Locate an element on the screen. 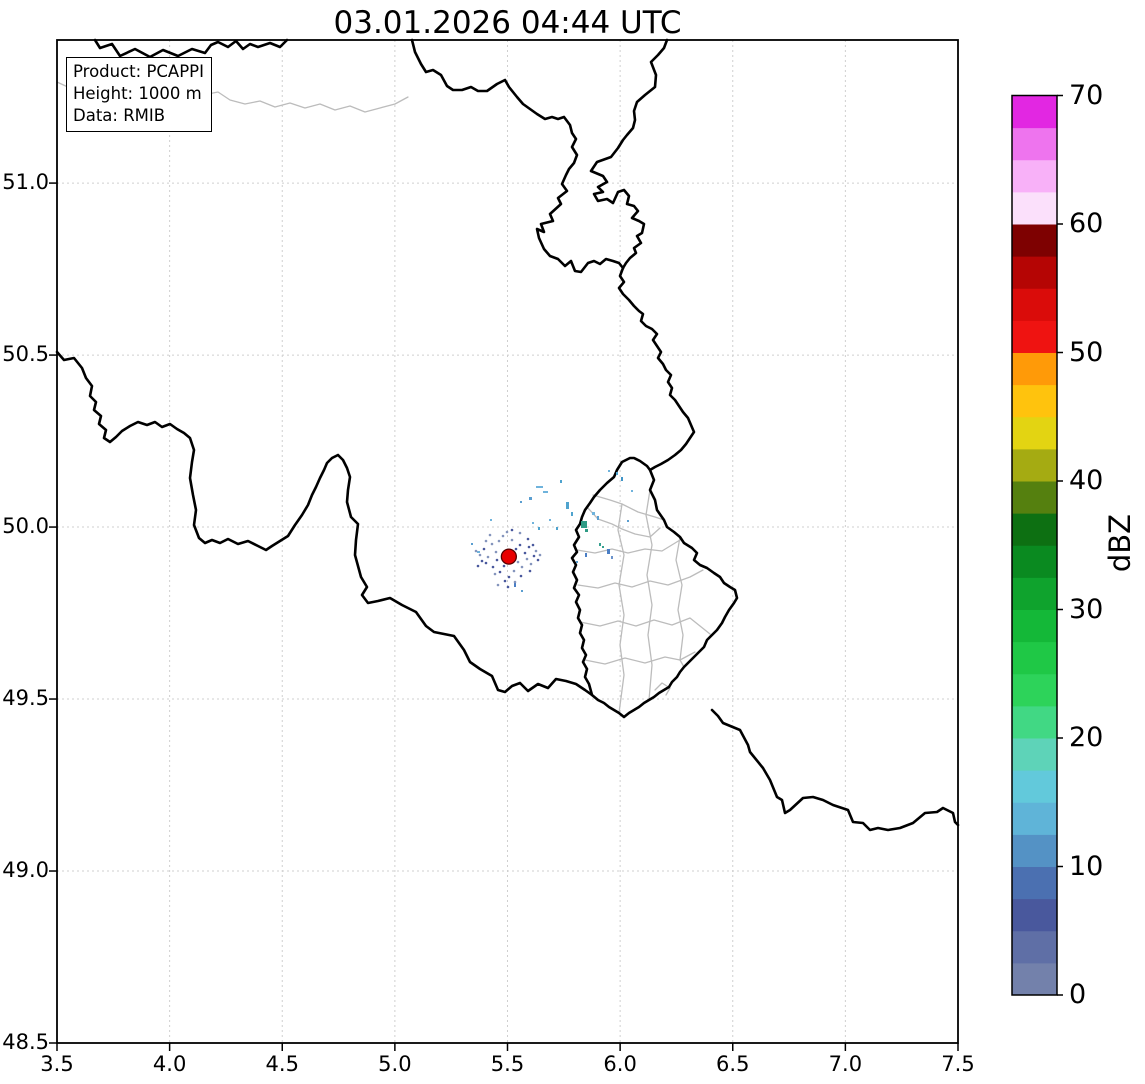  radar-echoes is located at coordinates (552, 531).